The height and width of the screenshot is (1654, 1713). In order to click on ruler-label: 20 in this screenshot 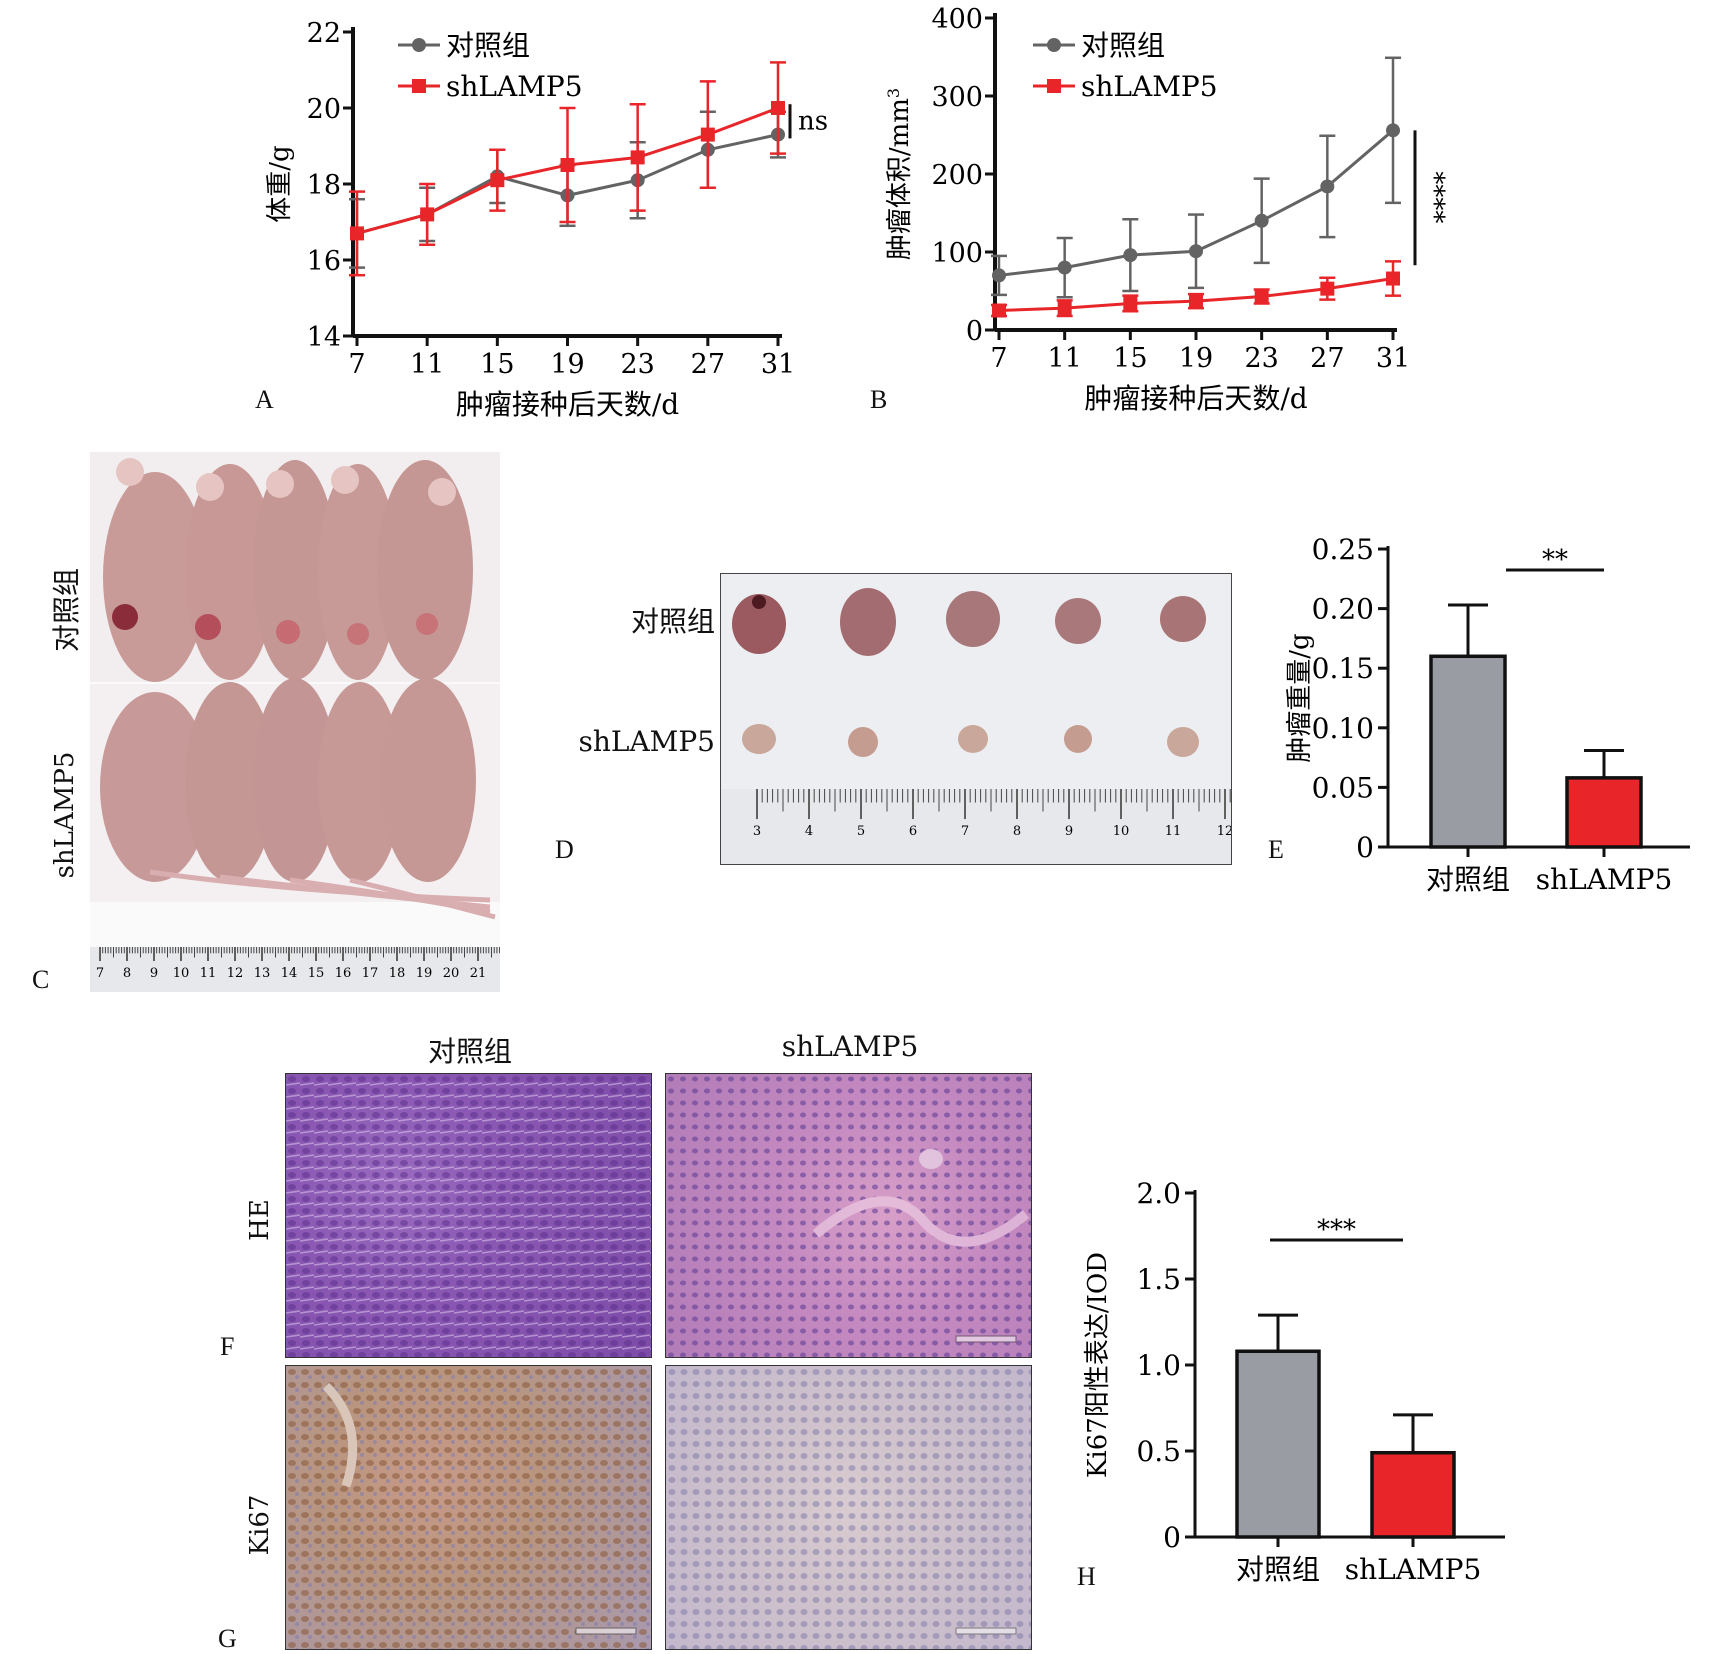, I will do `click(451, 973)`.